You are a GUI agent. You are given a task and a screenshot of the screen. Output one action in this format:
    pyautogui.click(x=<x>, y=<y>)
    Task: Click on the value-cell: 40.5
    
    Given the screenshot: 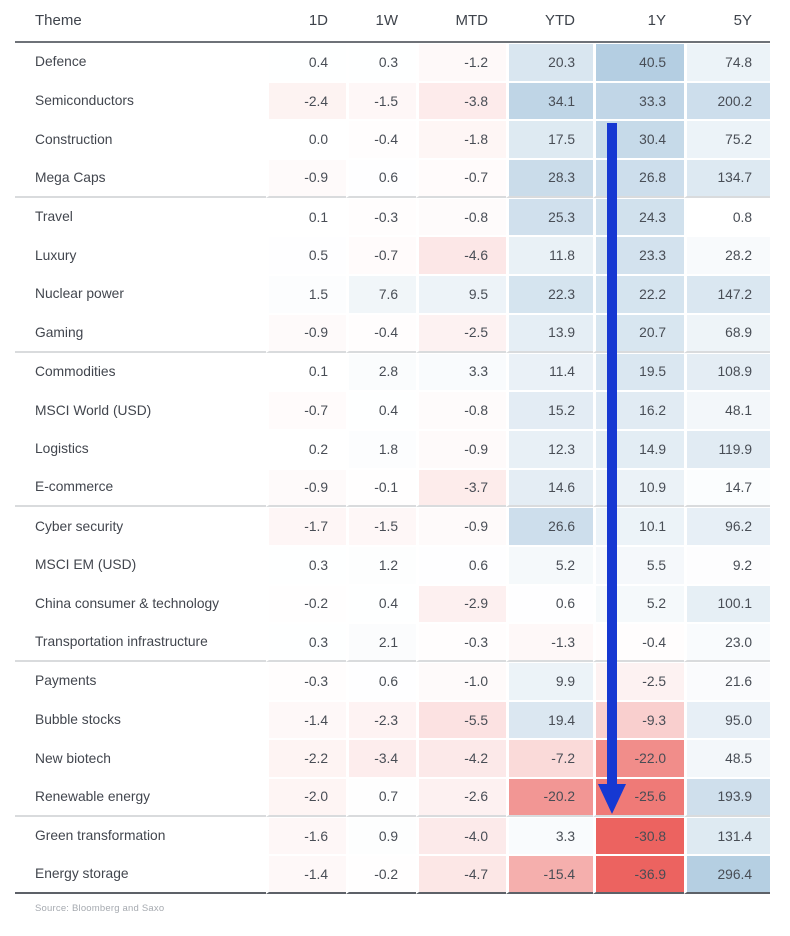 What is the action you would take?
    pyautogui.click(x=638, y=62)
    